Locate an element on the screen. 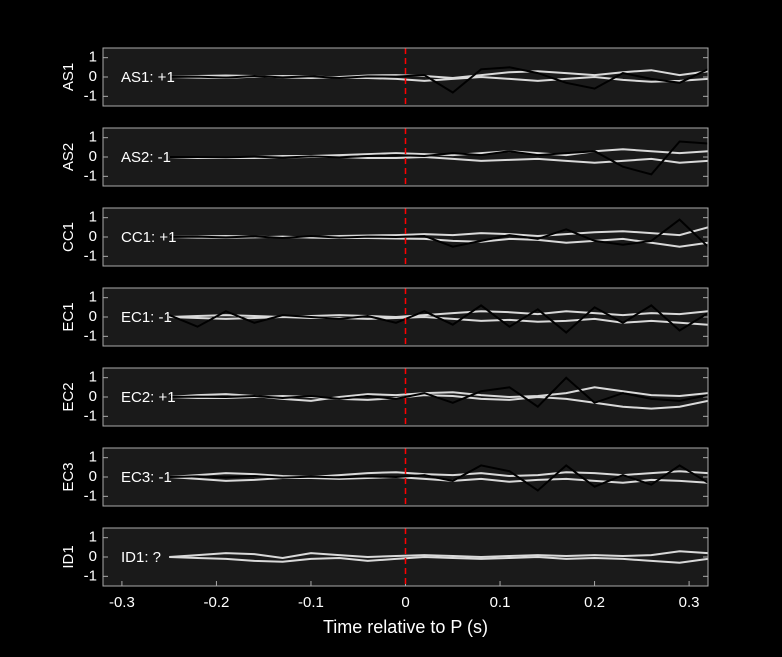 This screenshot has height=657, width=782. panel-background is located at coordinates (405, 557).